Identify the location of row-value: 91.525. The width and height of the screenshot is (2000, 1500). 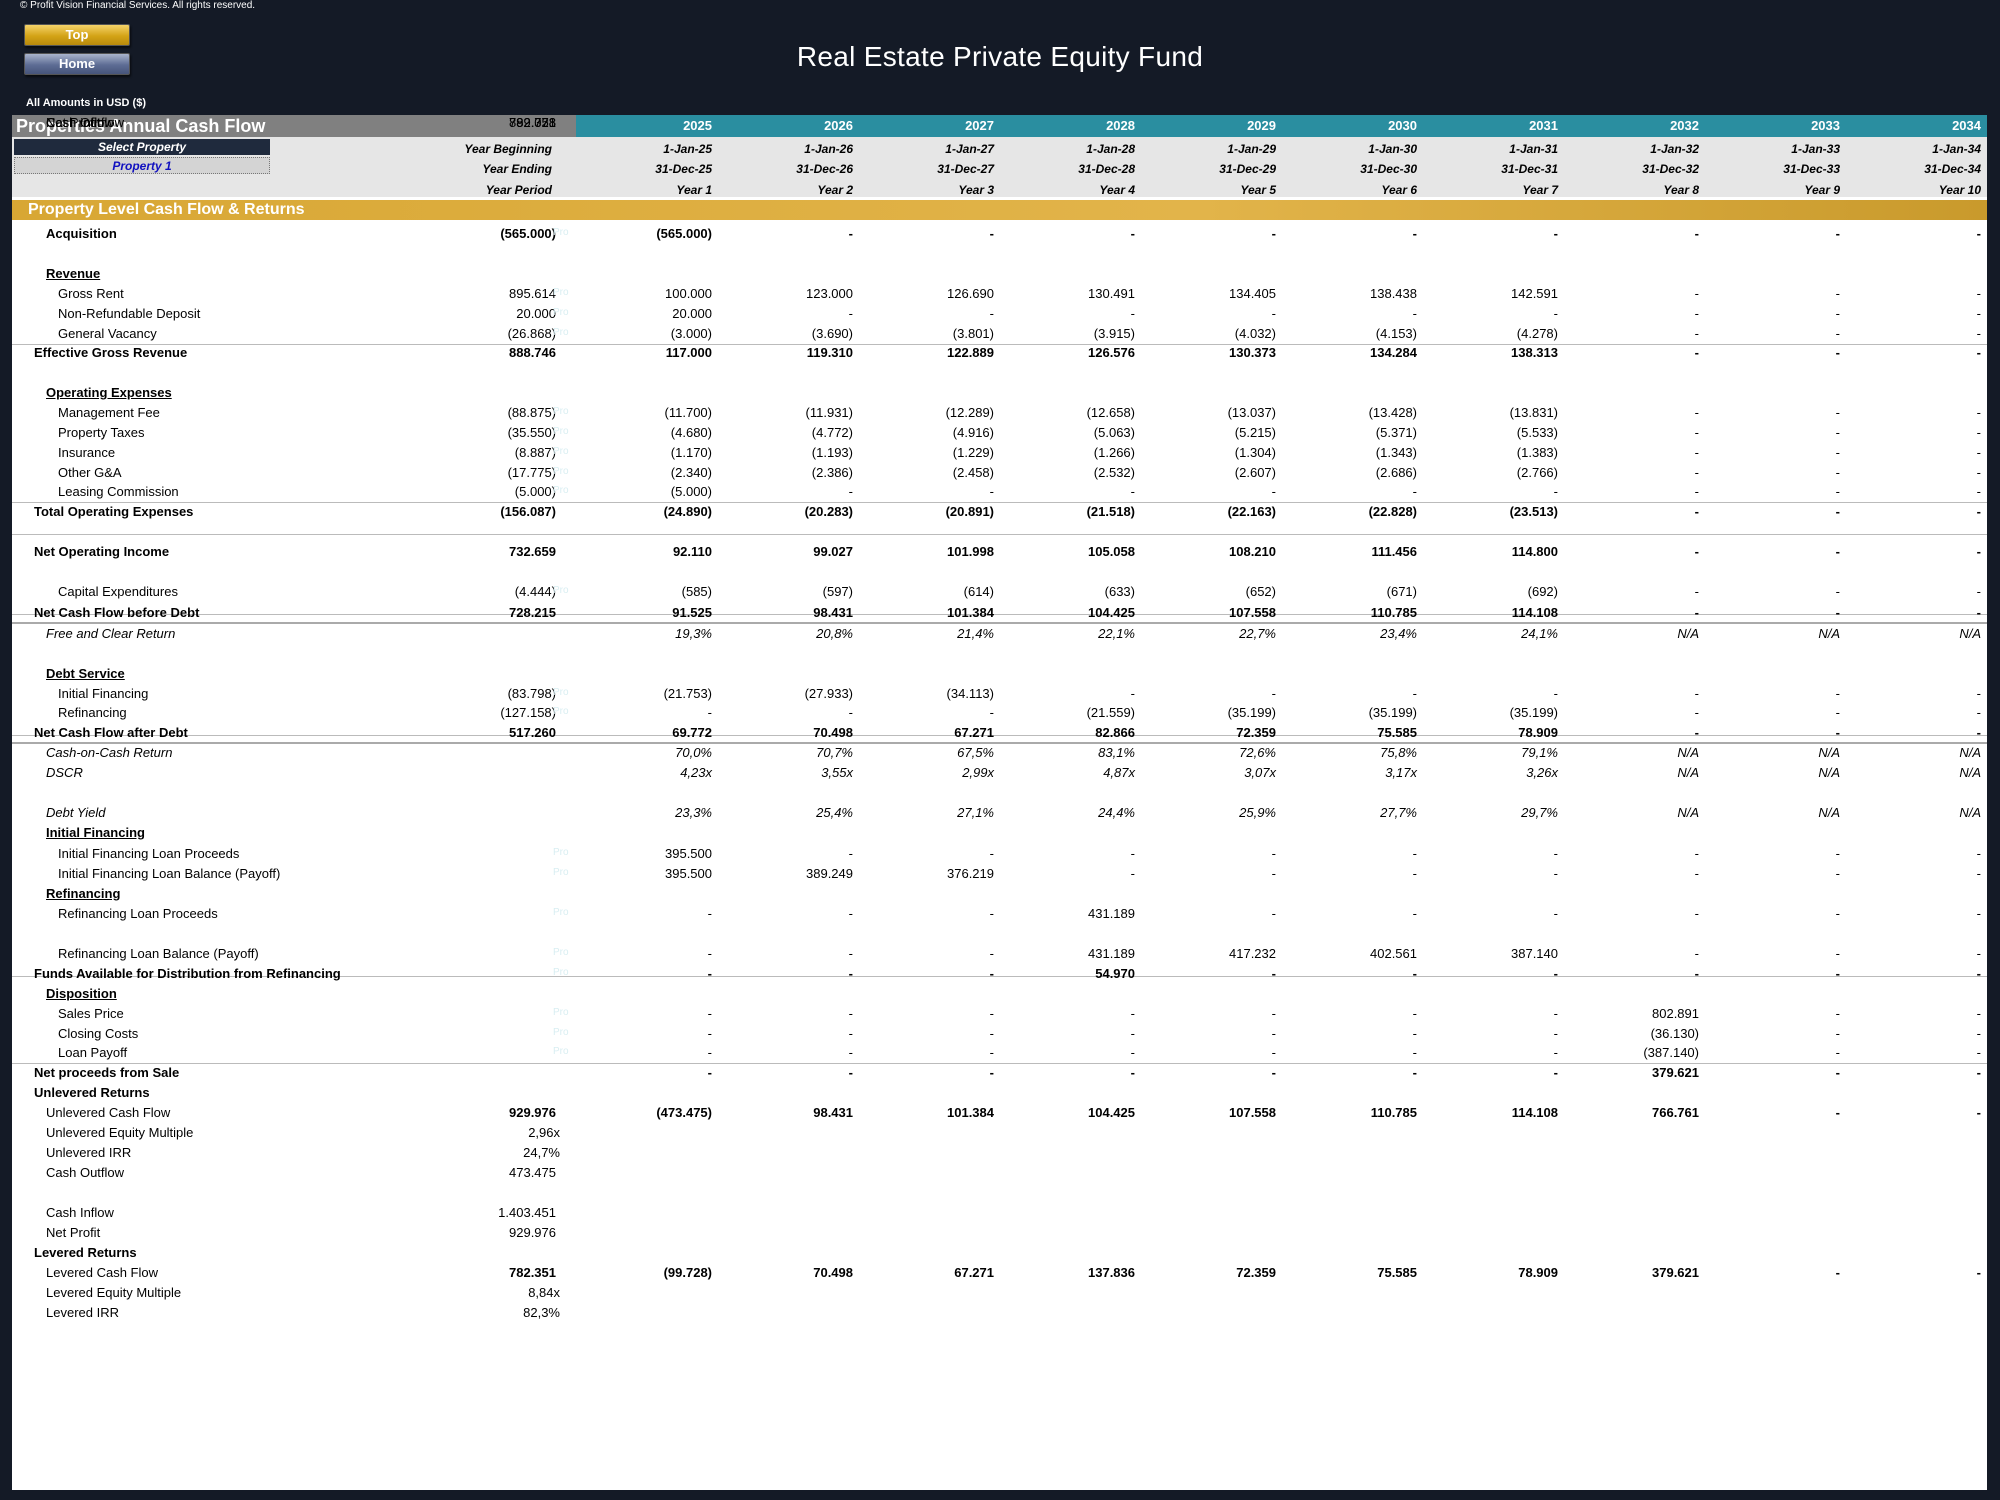
(692, 612).